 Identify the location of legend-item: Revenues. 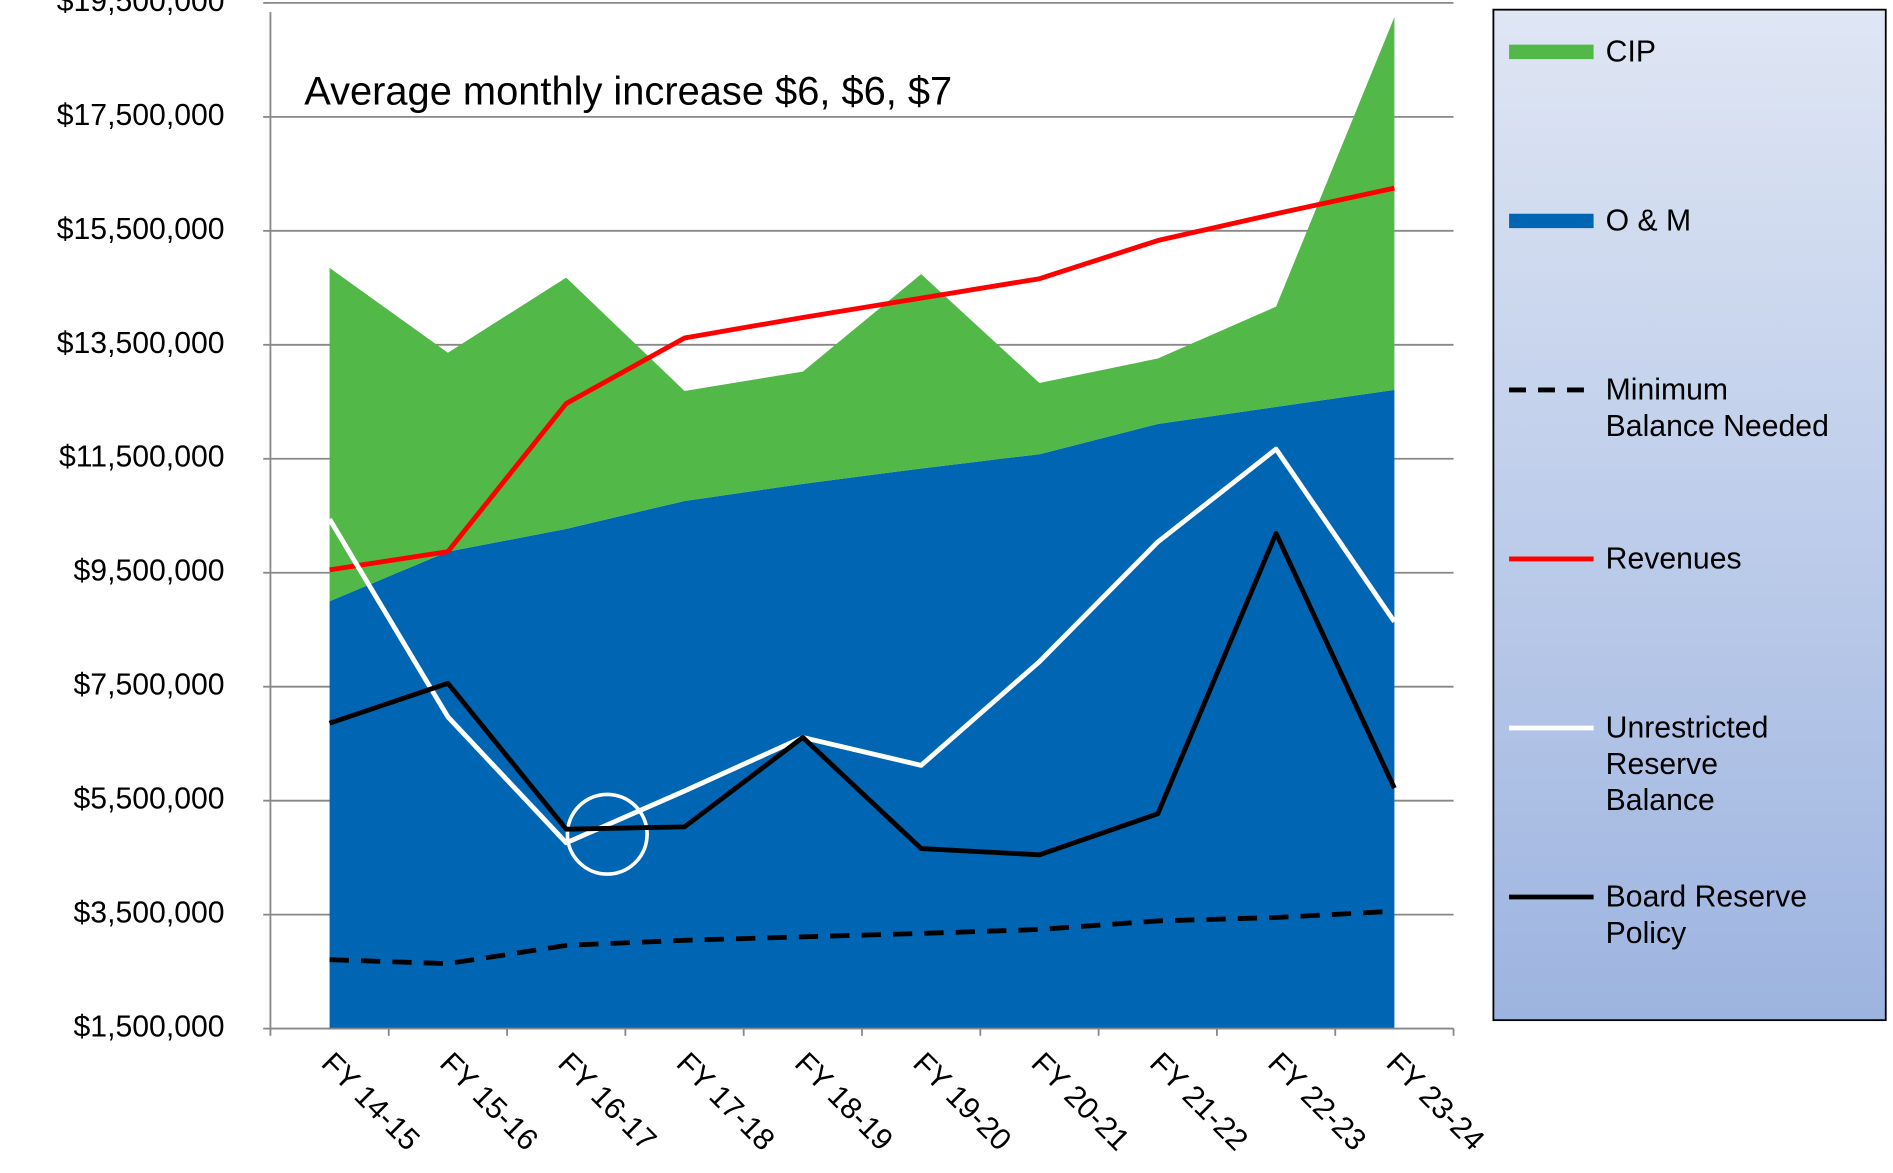
(1673, 559).